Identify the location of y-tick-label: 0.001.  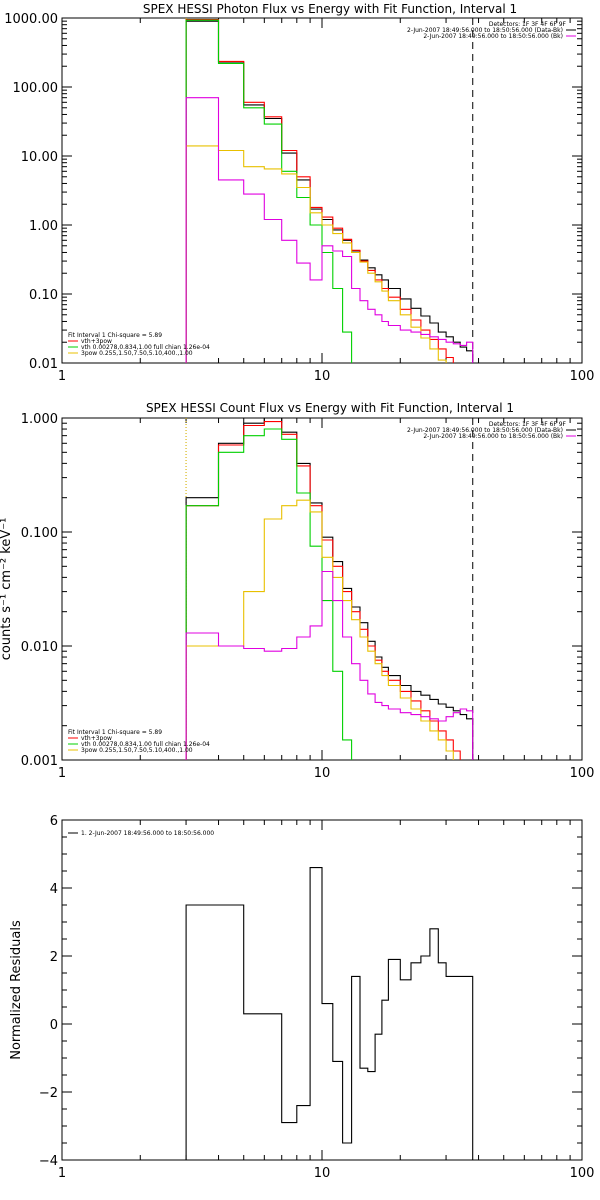
(39, 761).